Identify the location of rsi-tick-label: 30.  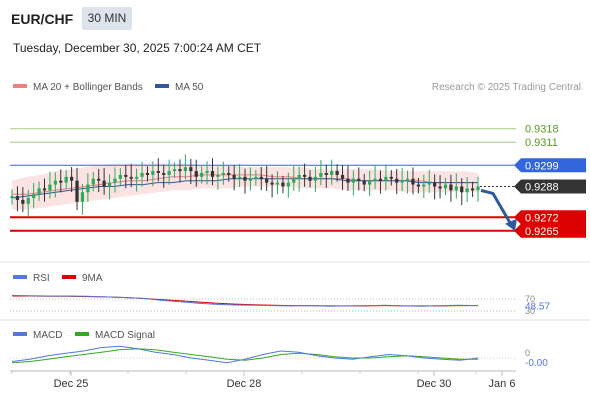
(530, 311).